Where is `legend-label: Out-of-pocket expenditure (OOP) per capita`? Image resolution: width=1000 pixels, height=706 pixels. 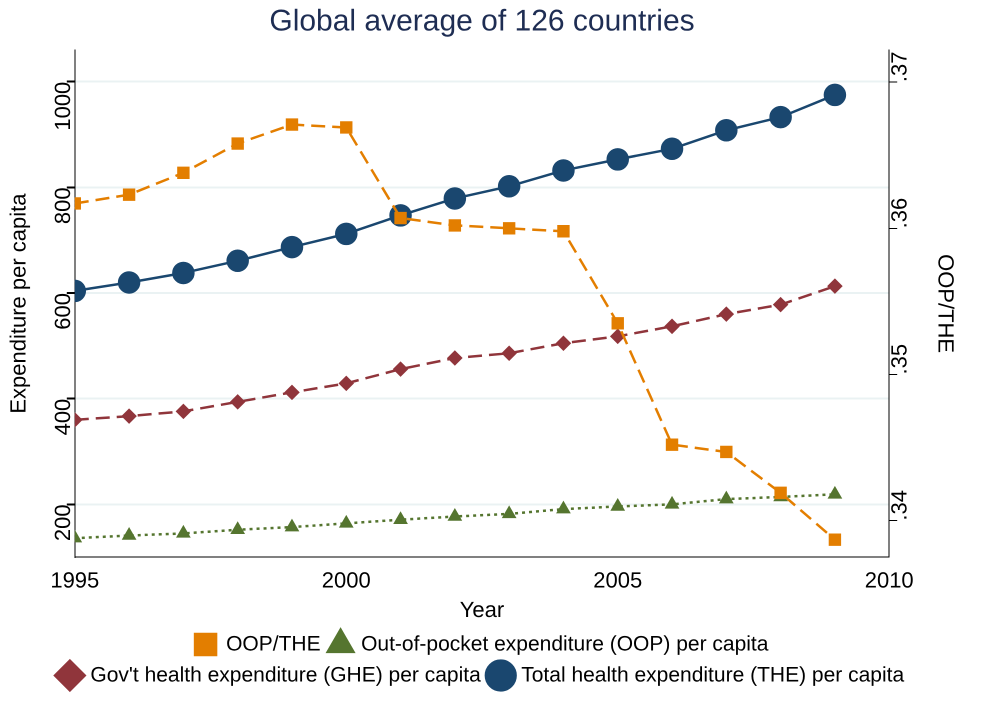 legend-label: Out-of-pocket expenditure (OOP) per capita is located at coordinates (565, 644).